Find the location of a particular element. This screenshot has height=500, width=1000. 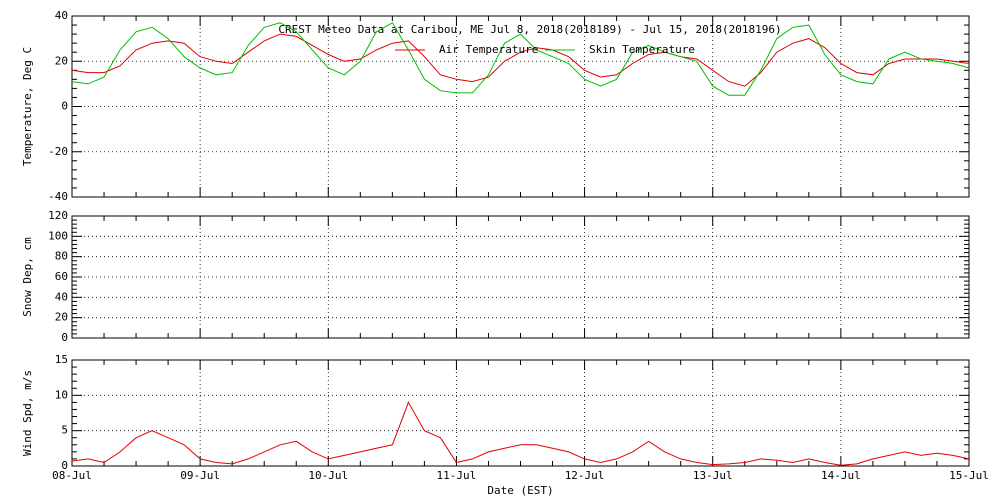

y-tick-label: 10 is located at coordinates (61, 394).